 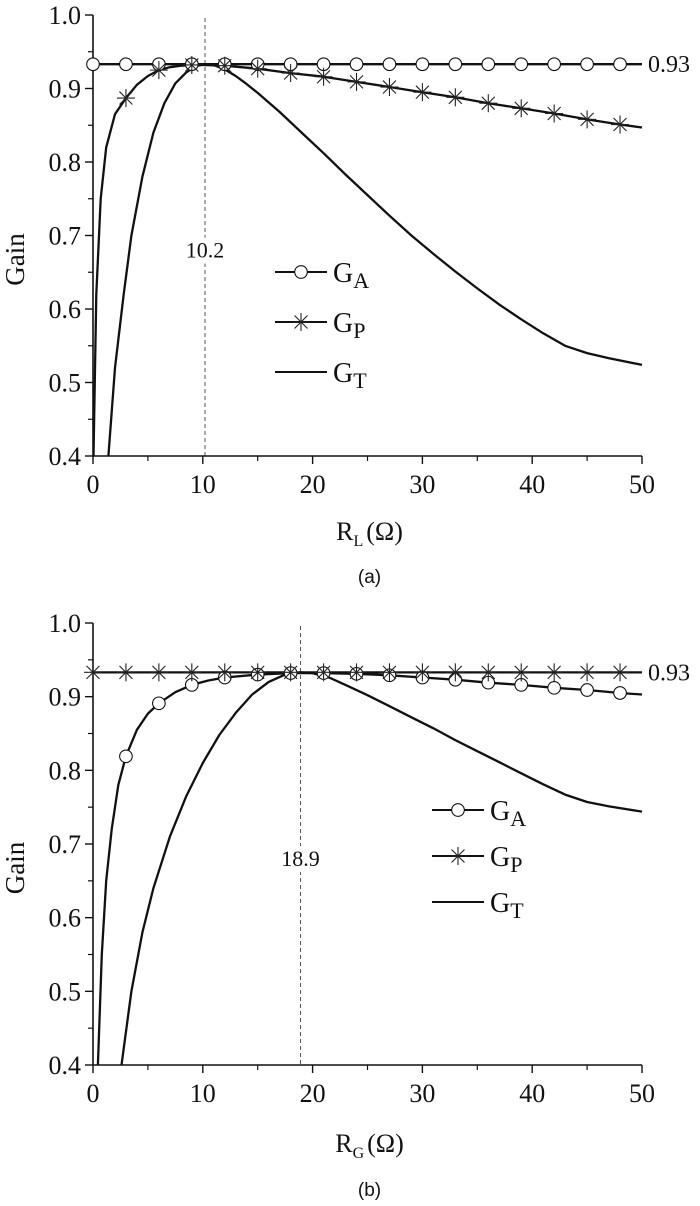 What do you see at coordinates (369, 1190) in the screenshot?
I see `panel-caption: (b)` at bounding box center [369, 1190].